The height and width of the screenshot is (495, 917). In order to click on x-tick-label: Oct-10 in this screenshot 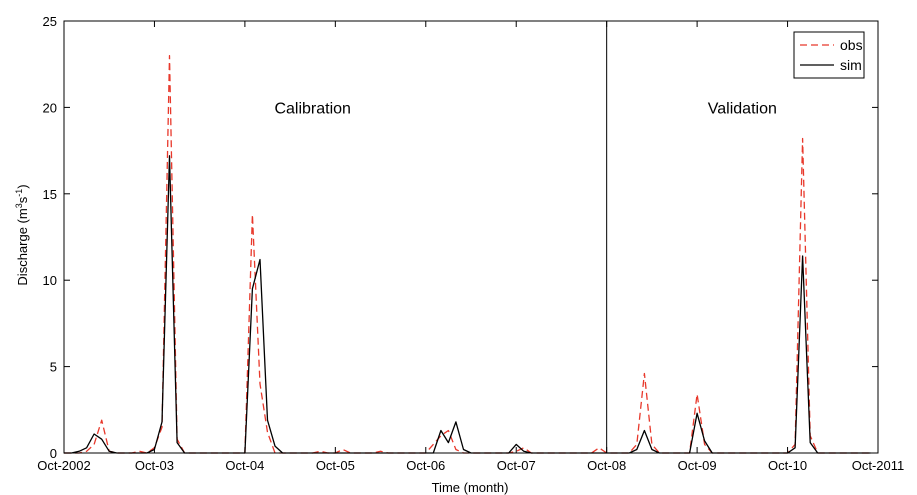, I will do `click(787, 465)`.